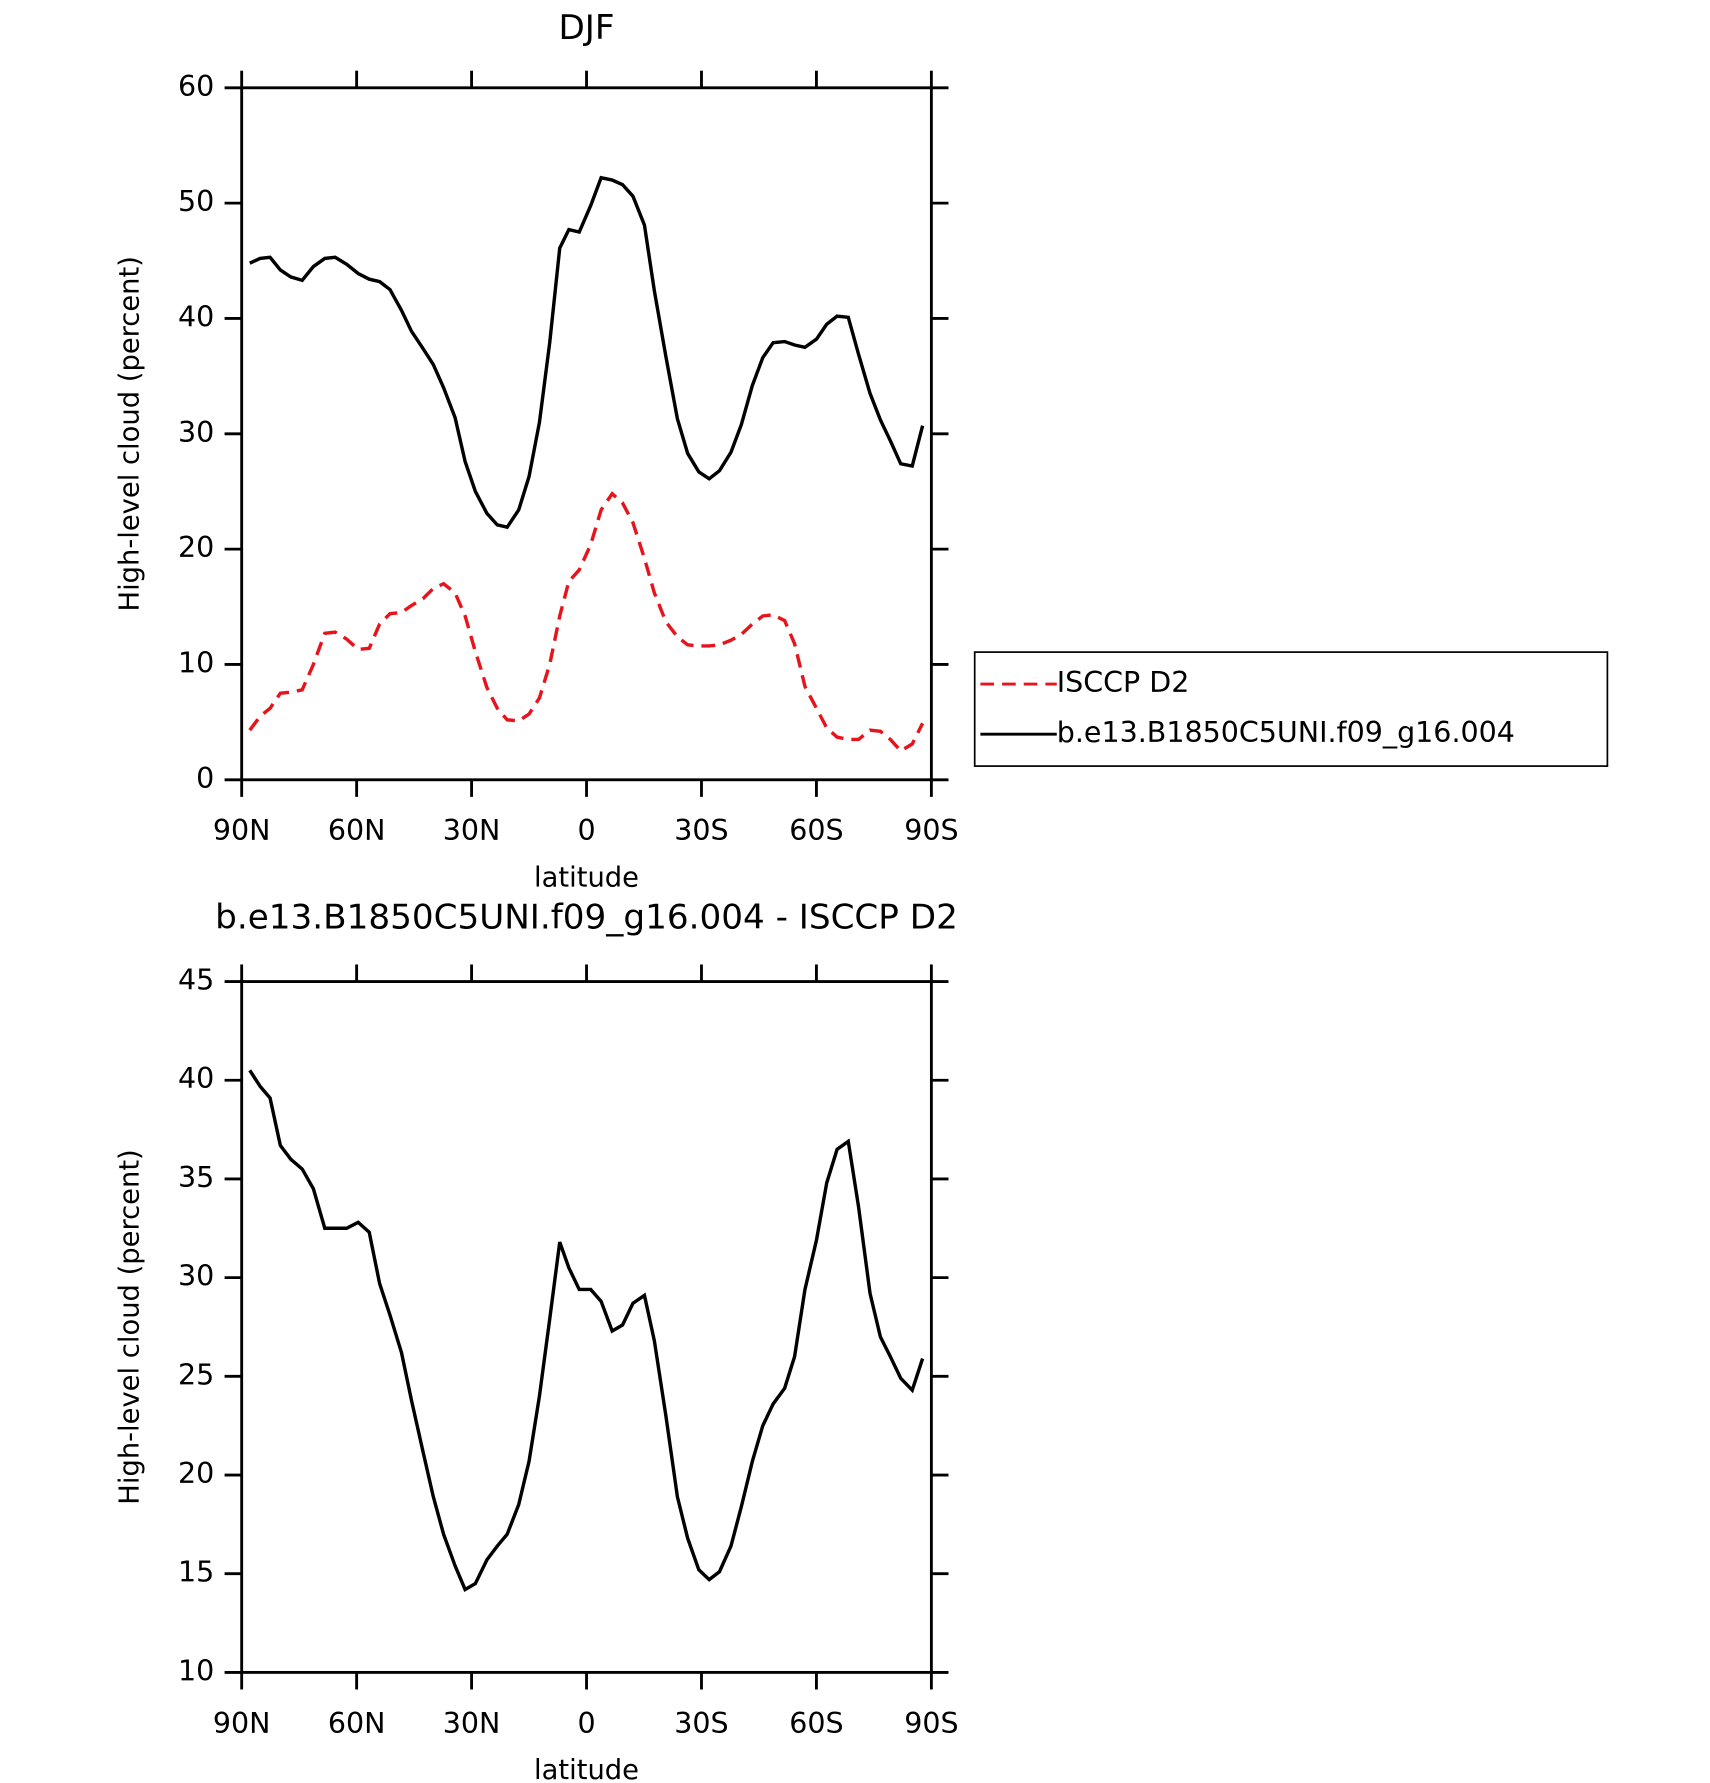 This screenshot has width=1710, height=1783. Describe the element at coordinates (196, 86) in the screenshot. I see `y-tick-label: 60` at that location.